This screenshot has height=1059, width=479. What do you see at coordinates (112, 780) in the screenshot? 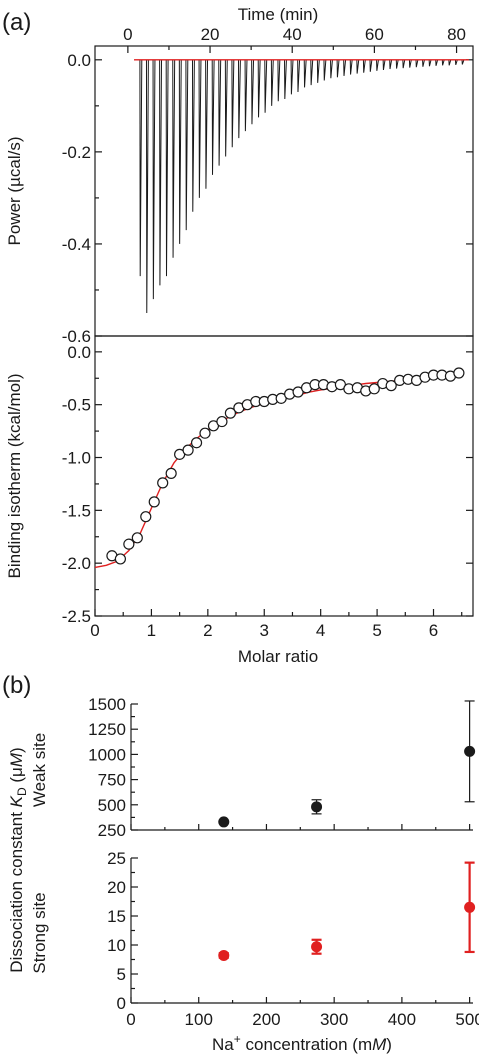
I see `b-y-tick-label: 750` at bounding box center [112, 780].